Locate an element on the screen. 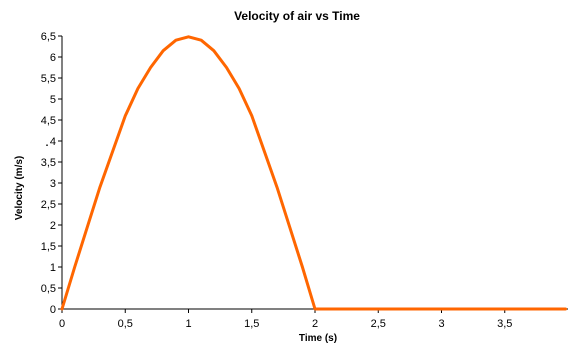  y-axis-annotation: . is located at coordinates (47, 143).